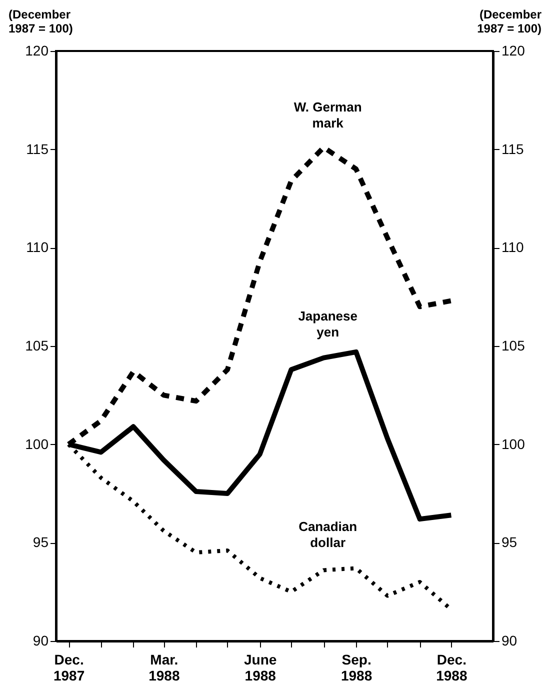 The image size is (551, 691). What do you see at coordinates (510, 640) in the screenshot?
I see `y2-tick-label: 90` at bounding box center [510, 640].